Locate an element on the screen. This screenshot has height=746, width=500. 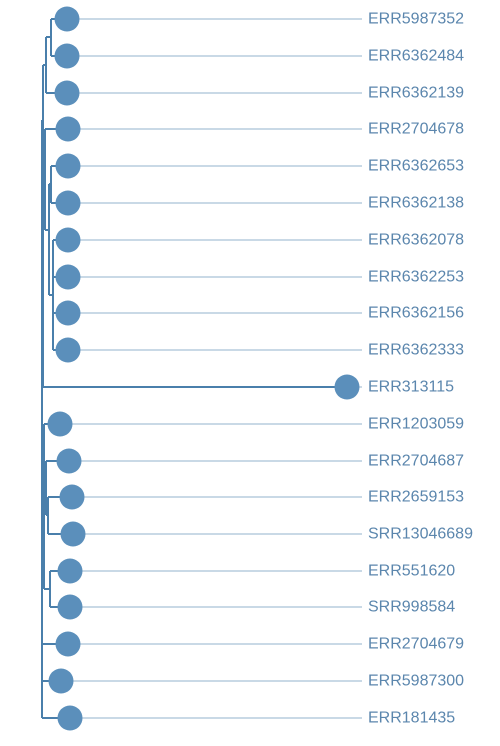
leaf-label: ERR2704687 is located at coordinates (416, 461).